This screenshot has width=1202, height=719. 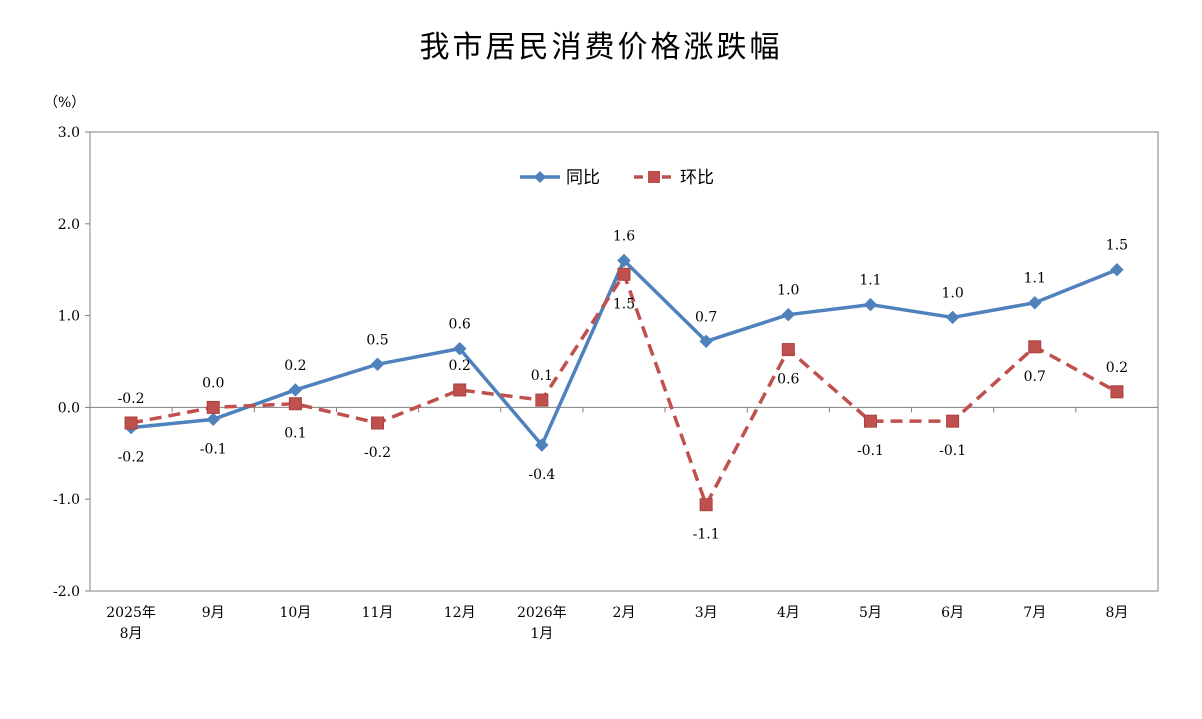 I want to click on y-tick-label: 1.0, so click(x=69, y=317).